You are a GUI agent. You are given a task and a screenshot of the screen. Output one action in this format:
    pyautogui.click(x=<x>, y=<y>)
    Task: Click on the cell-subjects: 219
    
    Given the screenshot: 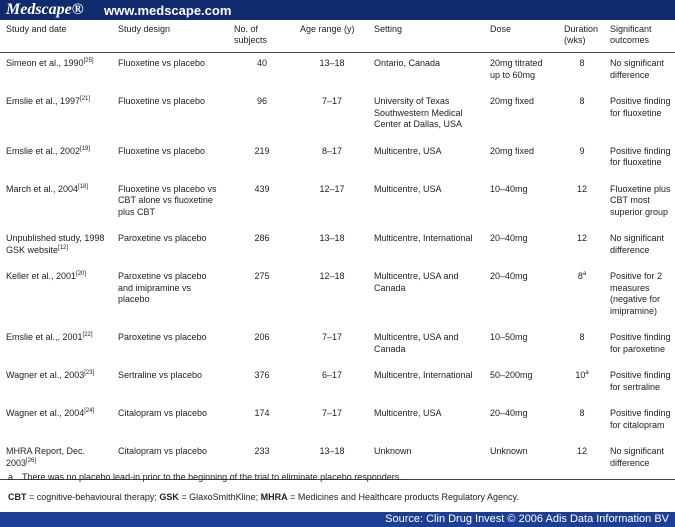 What is the action you would take?
    pyautogui.click(x=261, y=160)
    